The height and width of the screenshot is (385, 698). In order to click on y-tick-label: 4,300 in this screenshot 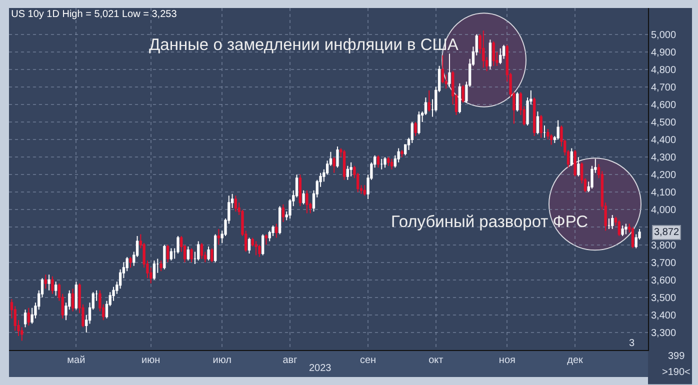, I will do `click(663, 158)`.